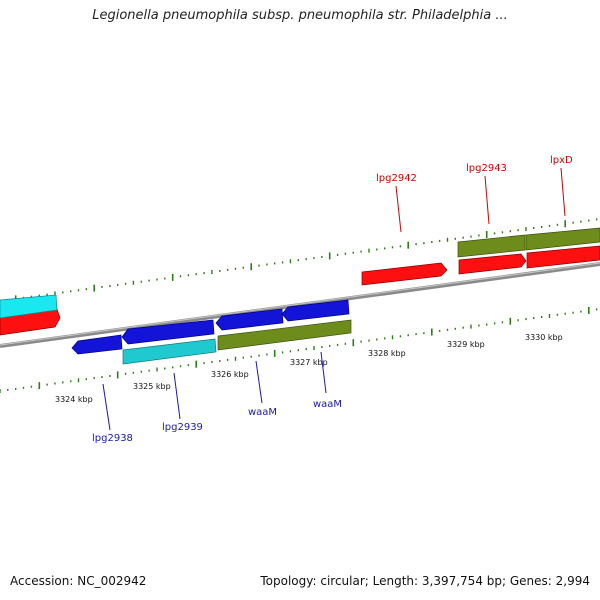 Image resolution: width=600 pixels, height=600 pixels. Describe the element at coordinates (474, 194) in the screenshot. I see `forward-gene-labels: lpg2942 lpg2943 lpxD` at that location.